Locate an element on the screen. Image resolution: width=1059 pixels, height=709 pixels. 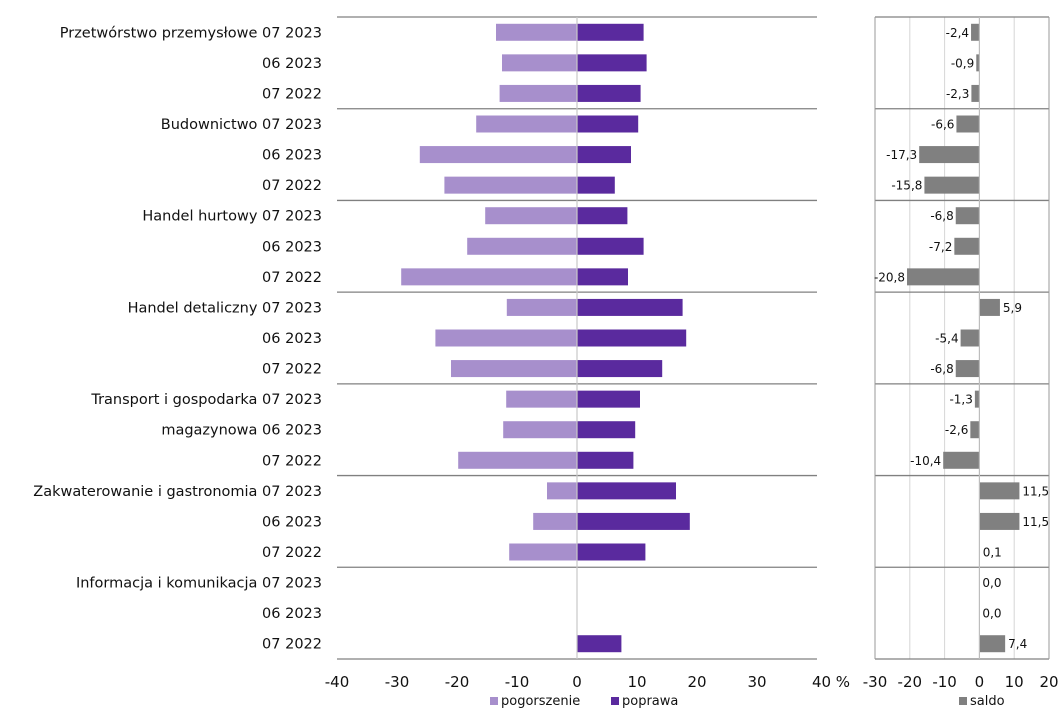
row-label: Informacja i komunikacja 07 2023 is located at coordinates (199, 584).